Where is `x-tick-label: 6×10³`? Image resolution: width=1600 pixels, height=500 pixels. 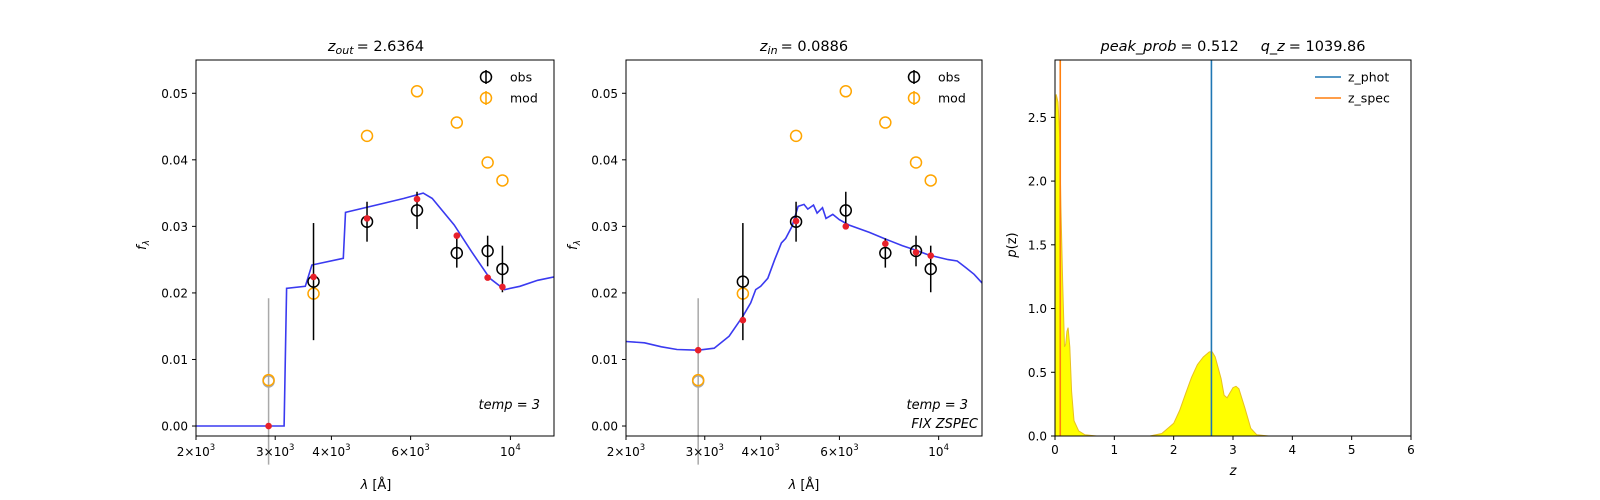 x-tick-label: 6×10³ is located at coordinates (410, 451).